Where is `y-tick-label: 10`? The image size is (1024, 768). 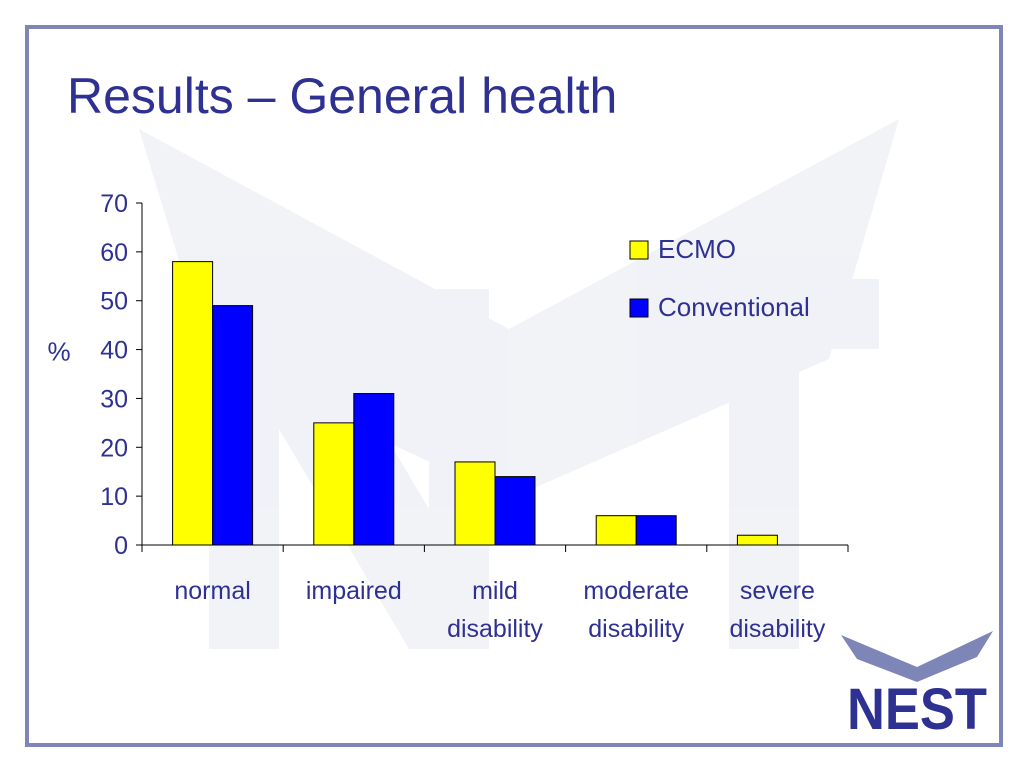 y-tick-label: 10 is located at coordinates (114, 497).